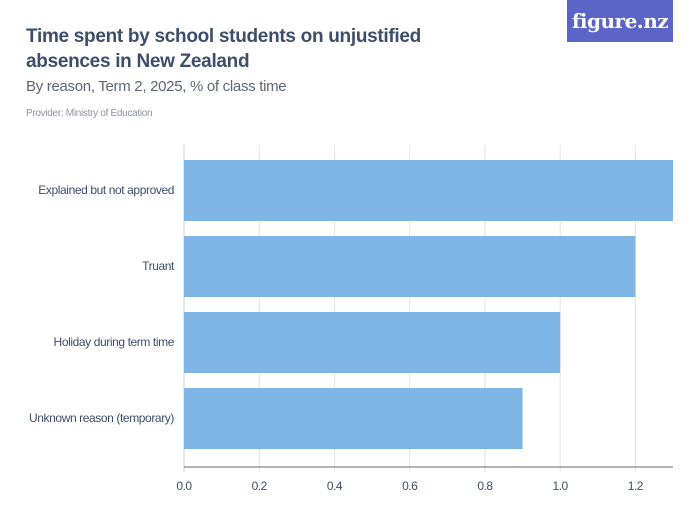  Describe the element at coordinates (410, 486) in the screenshot. I see `x-tick-label: 0.6` at that location.